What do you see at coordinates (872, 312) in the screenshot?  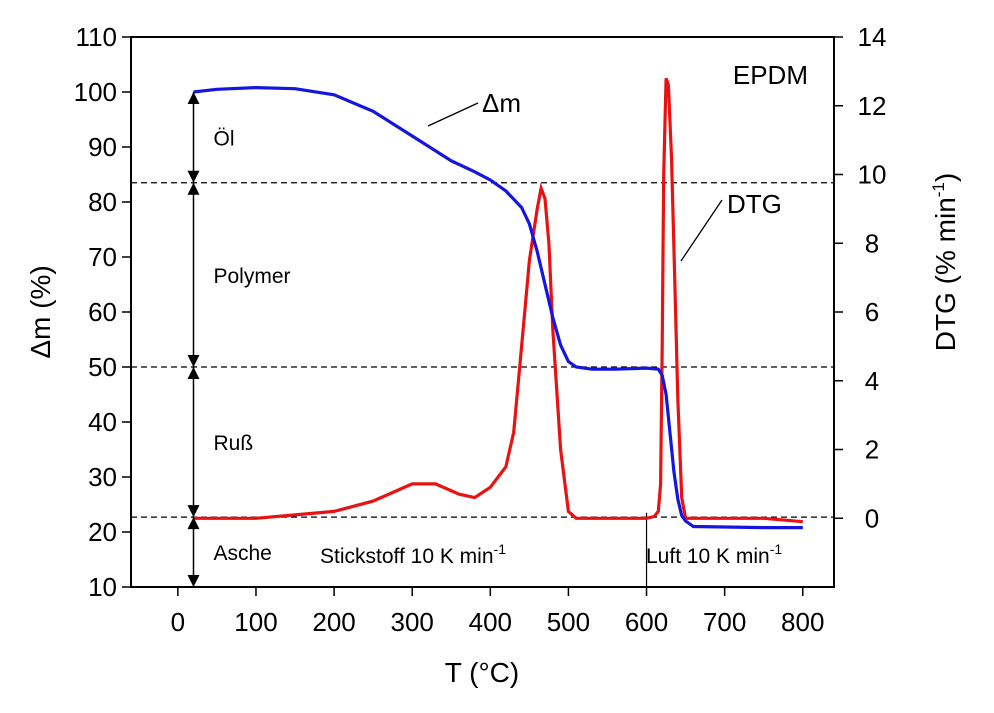 I see `right-y-tick-label: 6` at bounding box center [872, 312].